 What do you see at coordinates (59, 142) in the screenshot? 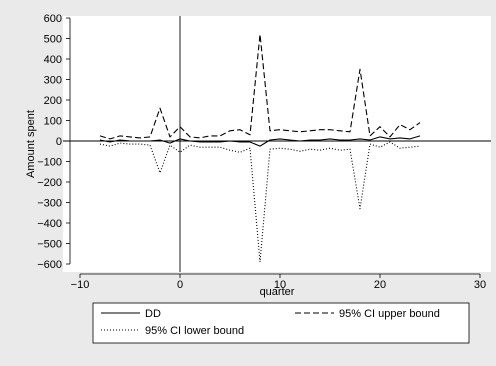
I see `y-tick-label: 0` at bounding box center [59, 142].